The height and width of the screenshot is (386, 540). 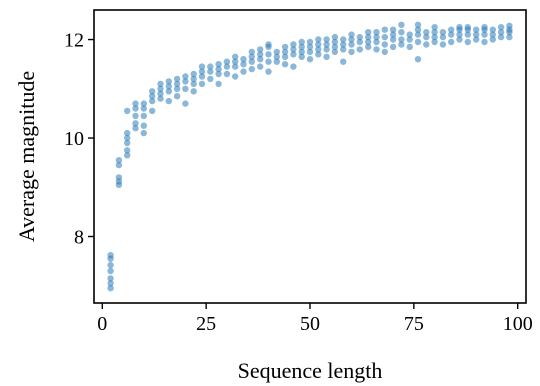 What do you see at coordinates (102, 324) in the screenshot?
I see `x-tick-label: 0` at bounding box center [102, 324].